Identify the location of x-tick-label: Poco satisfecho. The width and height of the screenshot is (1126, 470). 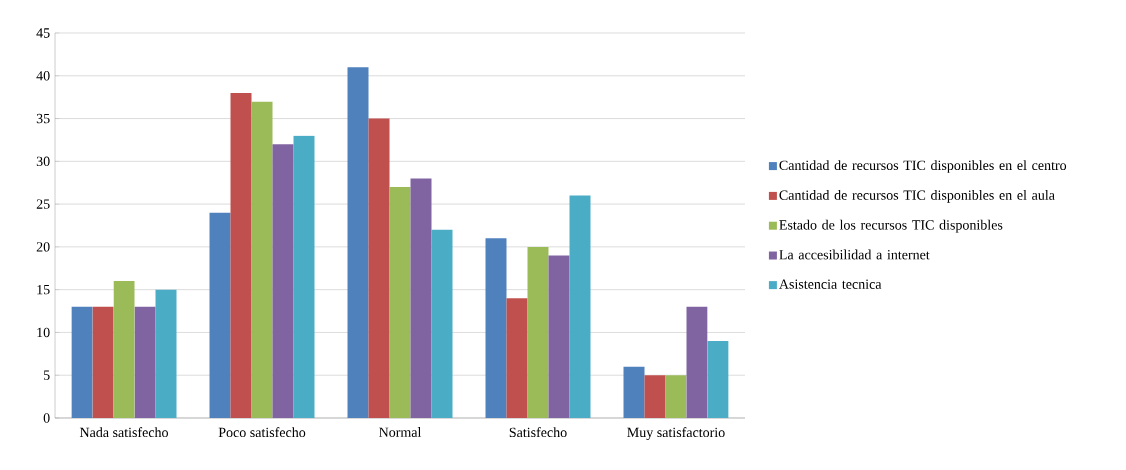
(262, 432).